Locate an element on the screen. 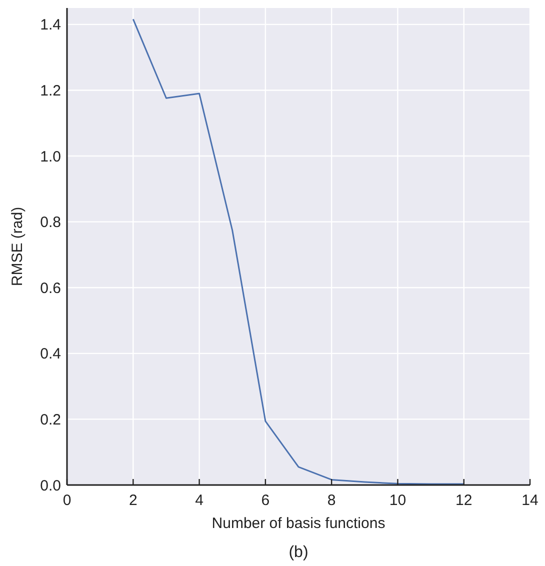 The height and width of the screenshot is (566, 545). y-tick-label: 1.0 is located at coordinates (50, 157).